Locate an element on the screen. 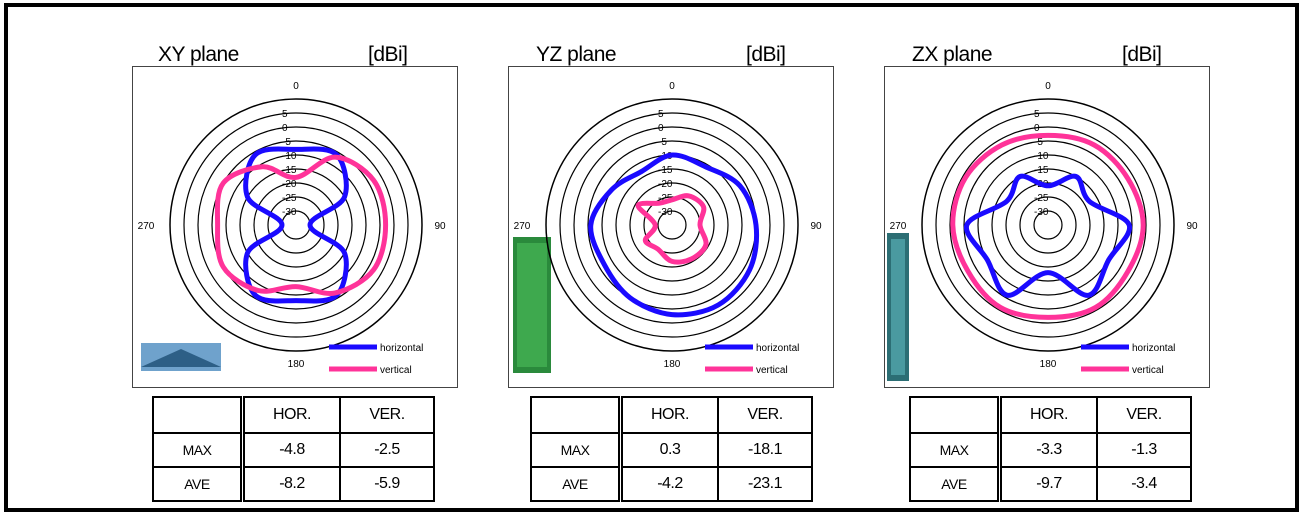 This screenshot has width=1309, height=520. table-row: MAX 0.3 -18.1 is located at coordinates (671, 450).